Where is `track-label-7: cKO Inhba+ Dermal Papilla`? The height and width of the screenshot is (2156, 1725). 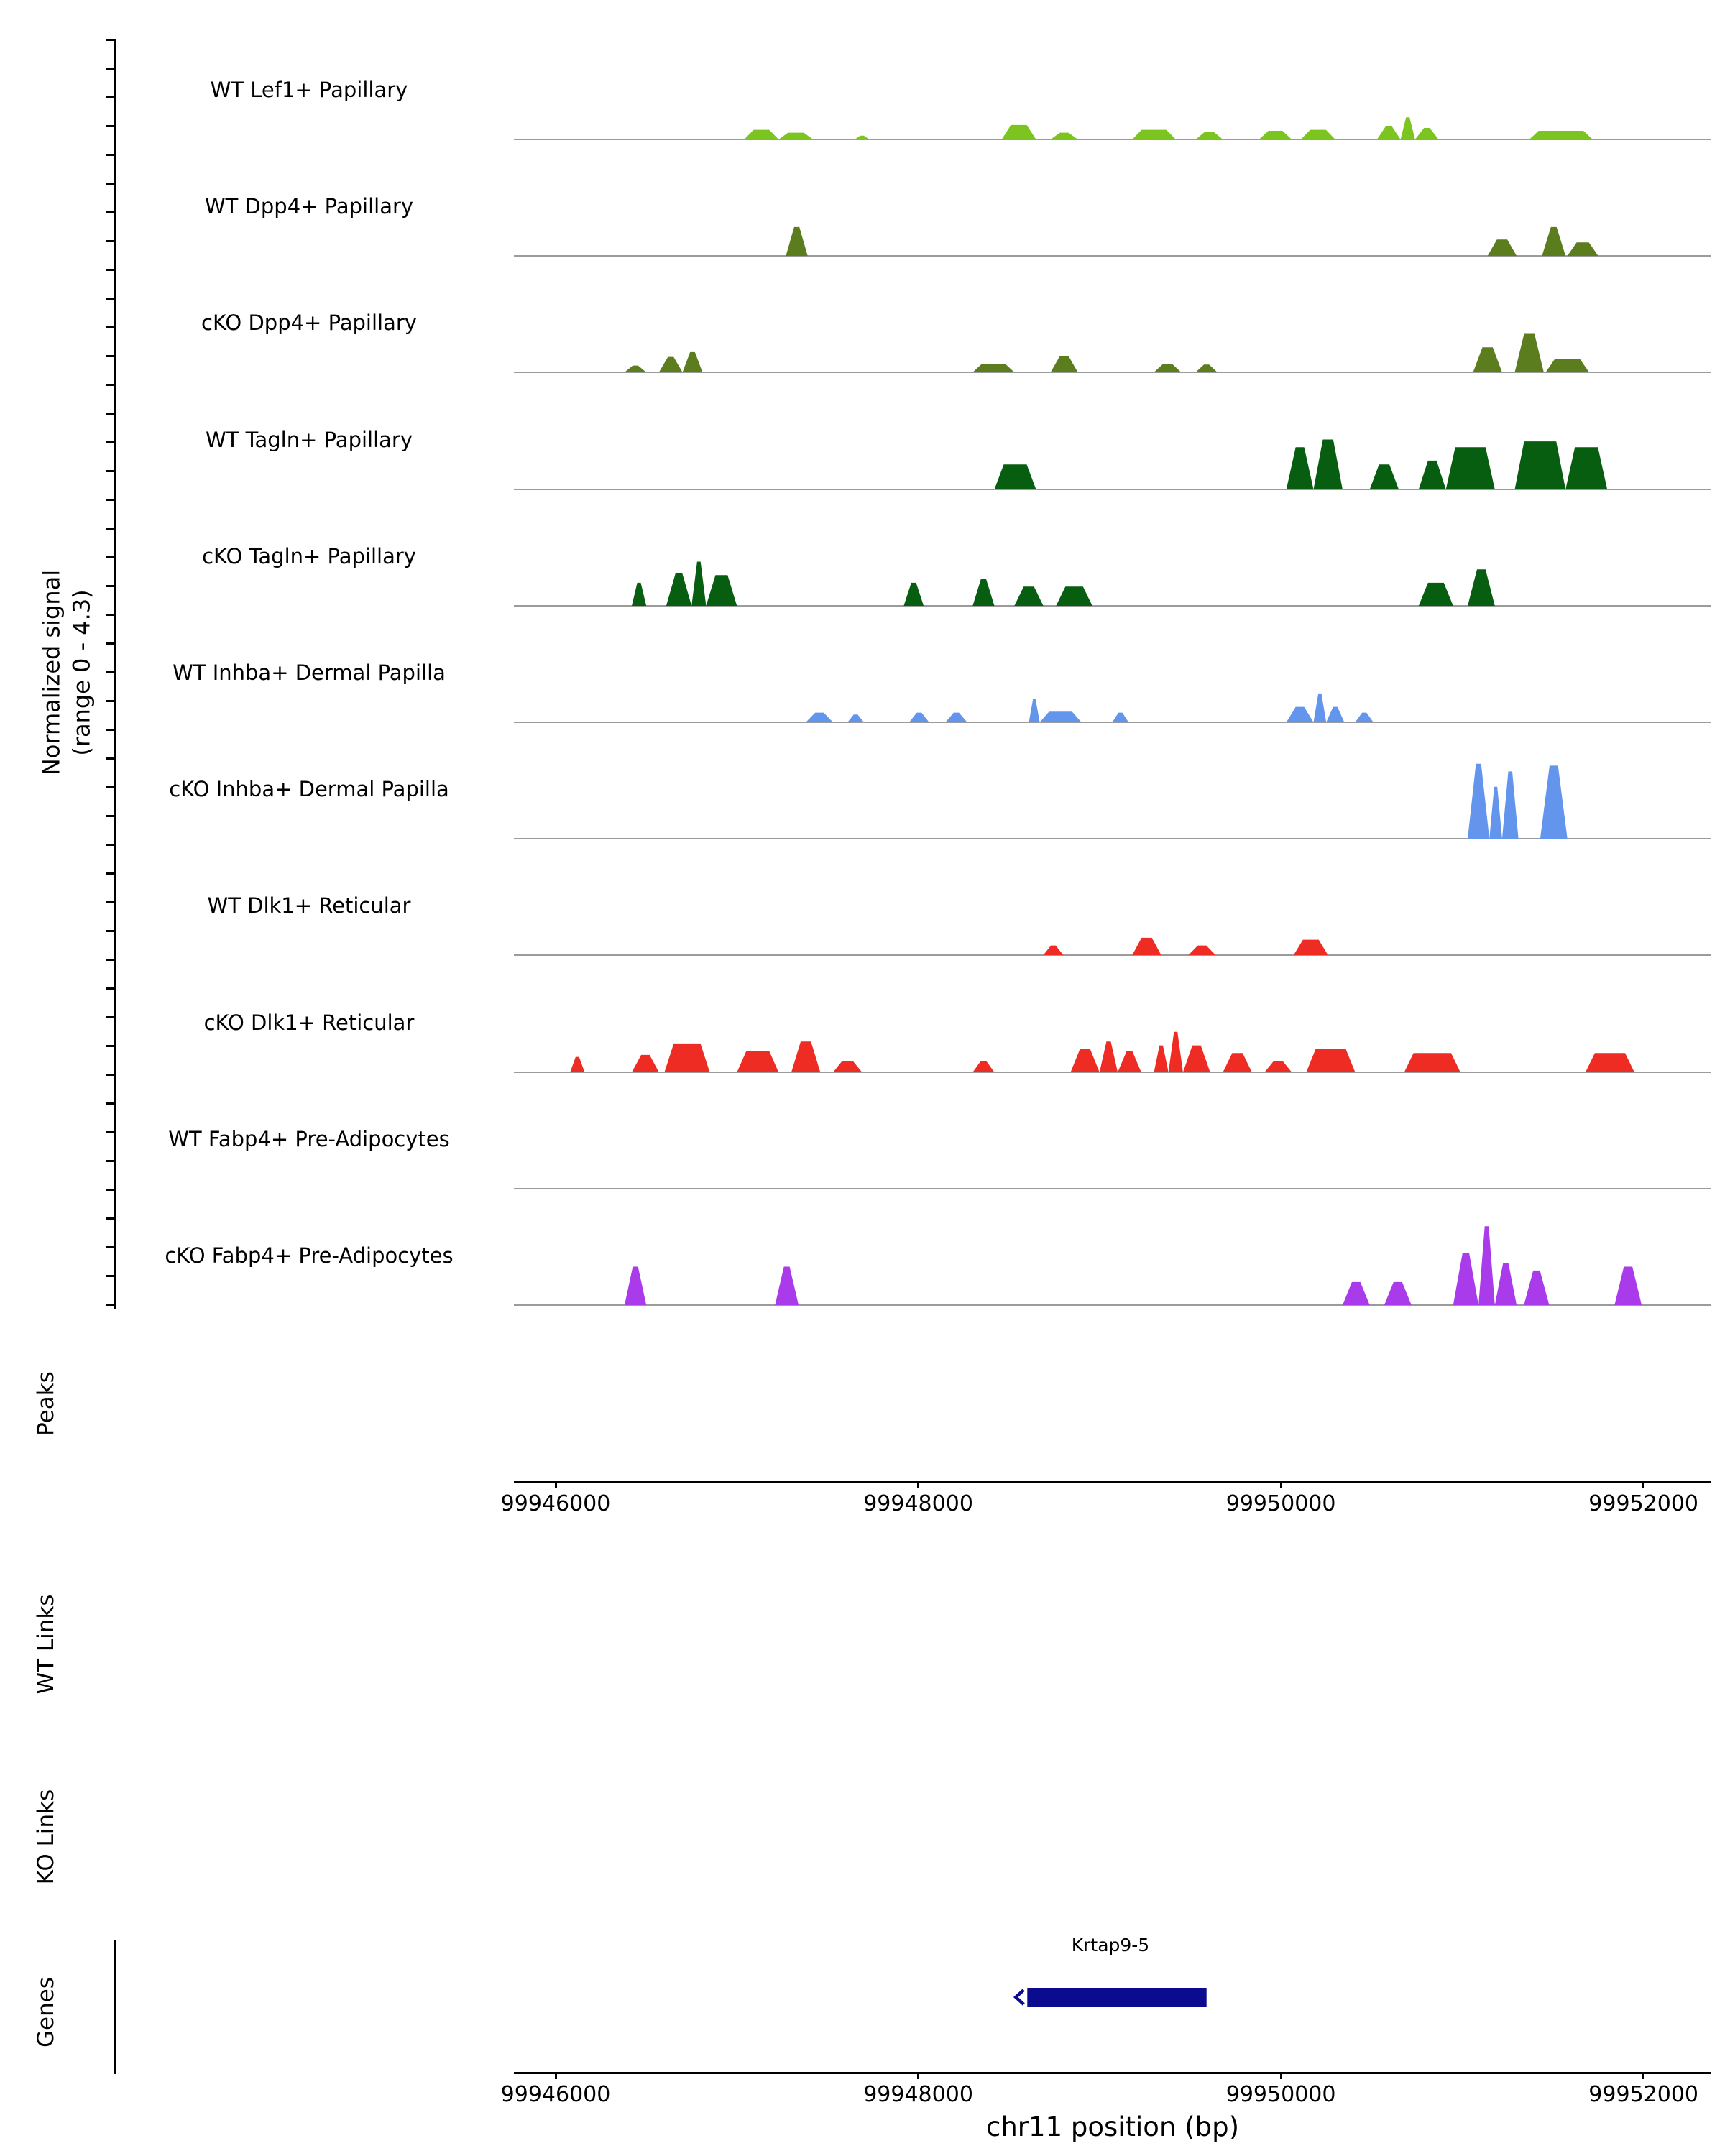 track-label-7: cKO Inhba+ Dermal Papilla is located at coordinates (309, 789).